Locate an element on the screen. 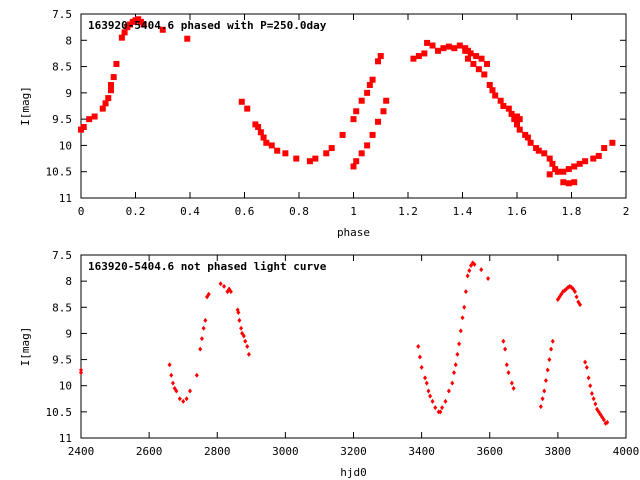 The height and width of the screenshot is (480, 640). chart-0-y-axis-label: I[mag] is located at coordinates (25, 106).